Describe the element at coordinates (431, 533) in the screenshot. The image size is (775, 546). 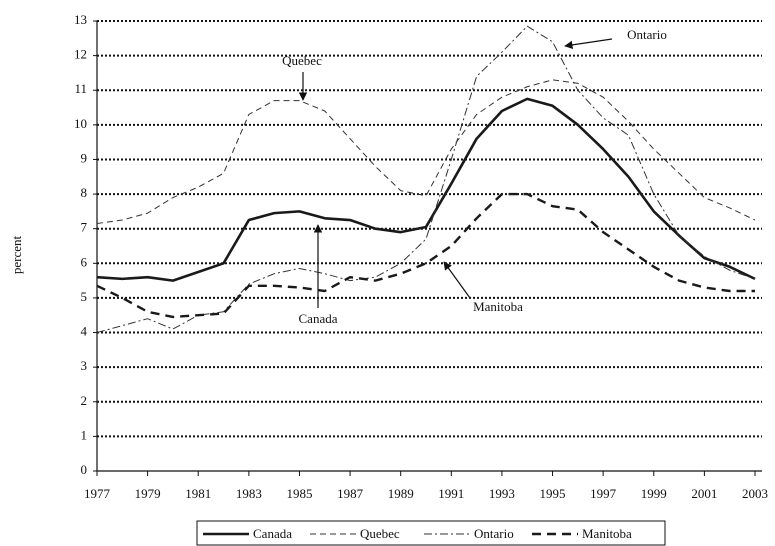
I see `legend-box` at that location.